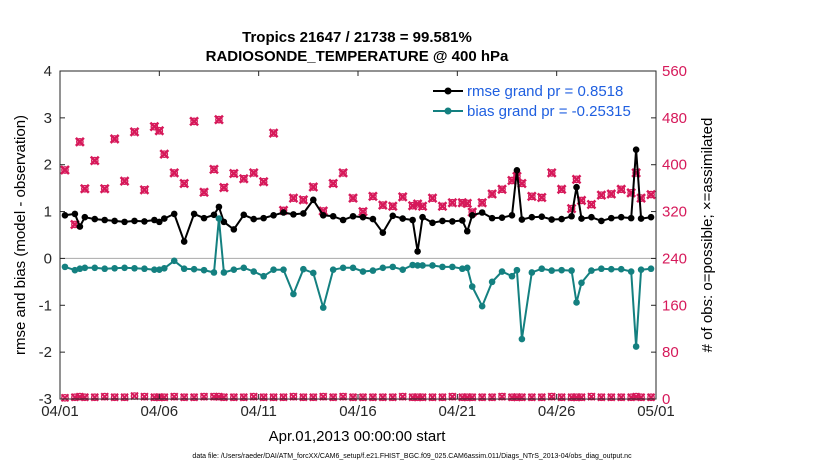 The height and width of the screenshot is (470, 830). I want to click on x-tick-label: 04/01, so click(60, 411).